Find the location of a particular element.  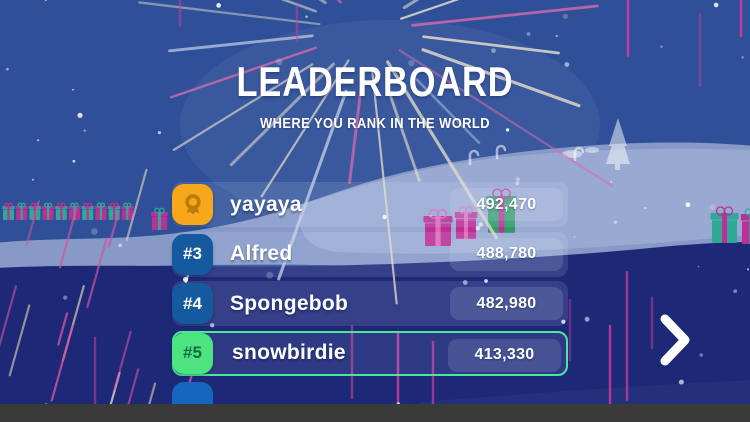

next-page-button is located at coordinates (675, 340).